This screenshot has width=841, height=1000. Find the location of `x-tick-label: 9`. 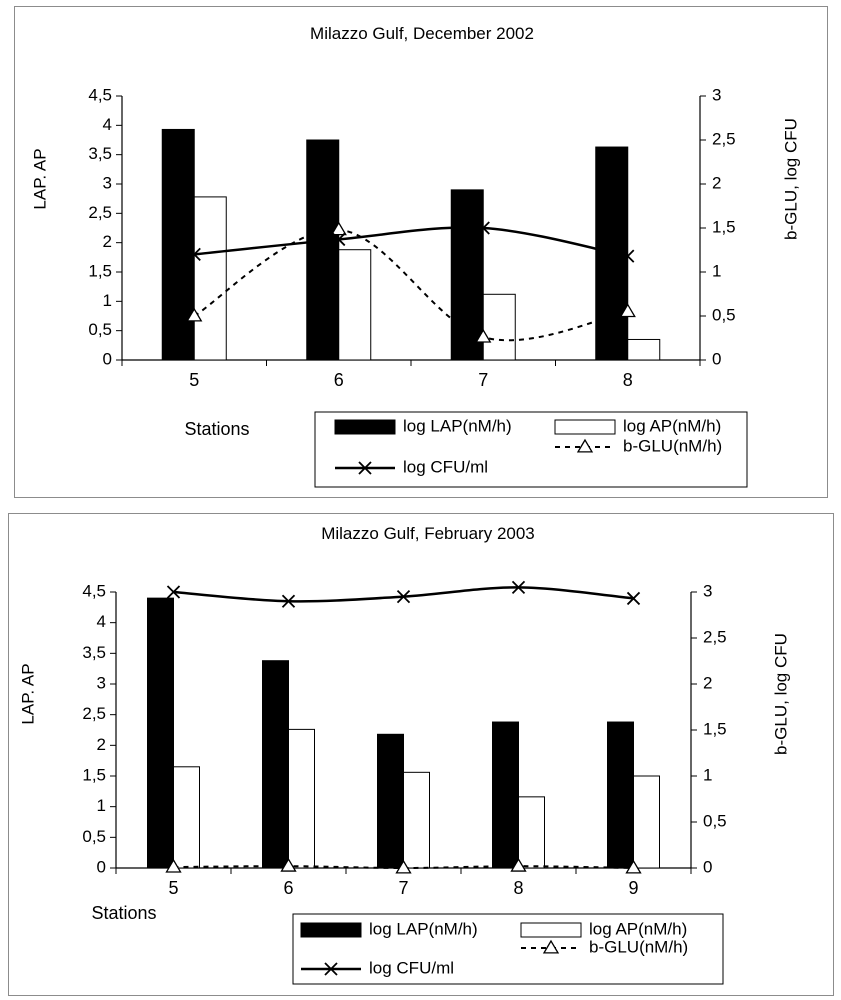

x-tick-label: 9 is located at coordinates (633, 888).